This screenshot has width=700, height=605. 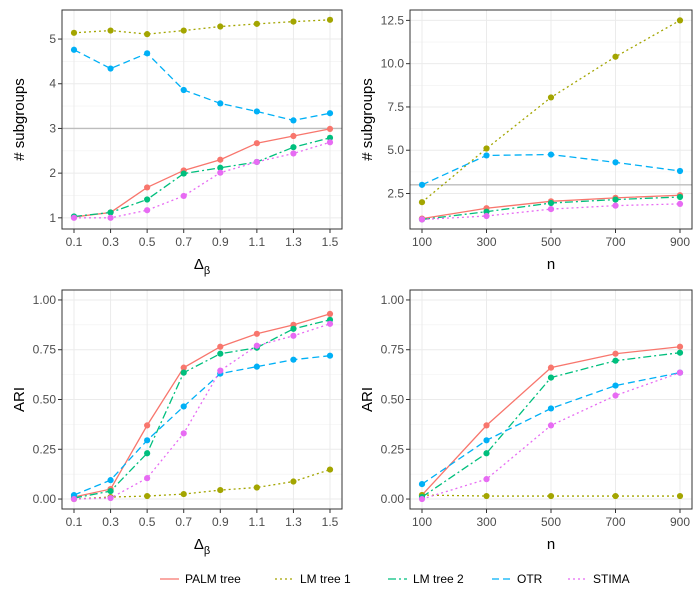 I want to click on legend-label: LM tree 1, so click(x=325, y=579).